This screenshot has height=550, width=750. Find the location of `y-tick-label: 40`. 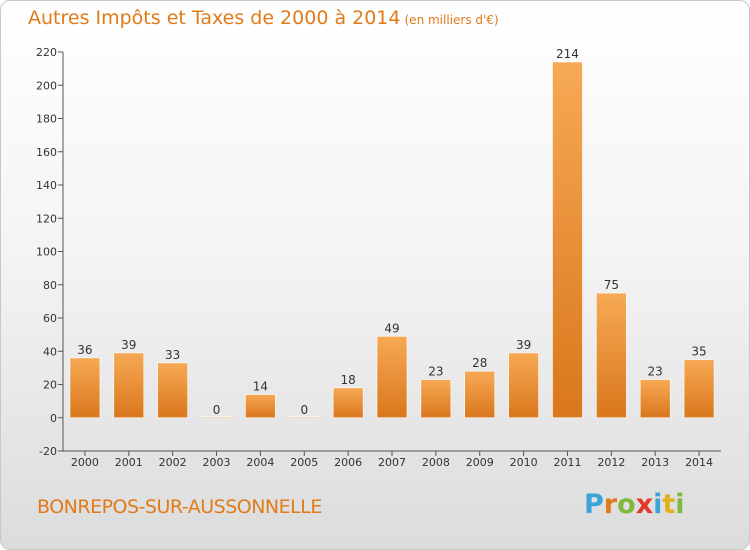

y-tick-label: 40 is located at coordinates (50, 351).